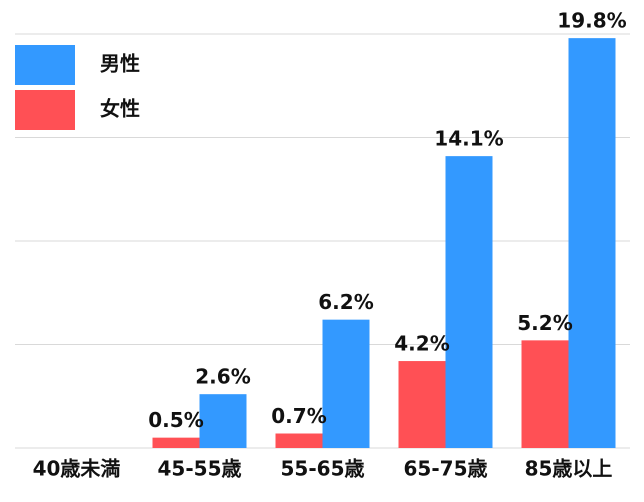  What do you see at coordinates (120, 64) in the screenshot?
I see `legend-label: 男性` at bounding box center [120, 64].